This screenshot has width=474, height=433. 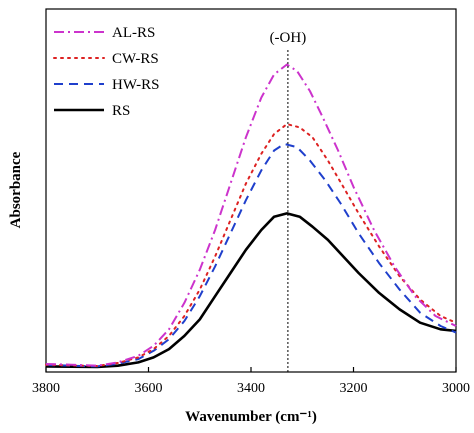 What do you see at coordinates (121, 111) in the screenshot?
I see `legend-label-rs: RS` at bounding box center [121, 111].